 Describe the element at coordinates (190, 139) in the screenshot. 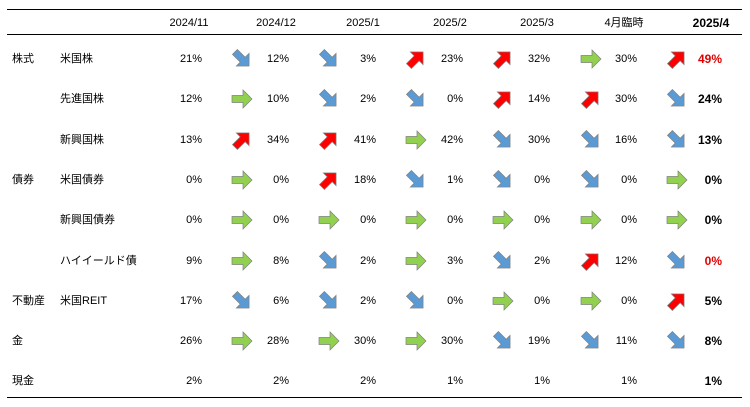

I see `allocation-value: 13%` at that location.